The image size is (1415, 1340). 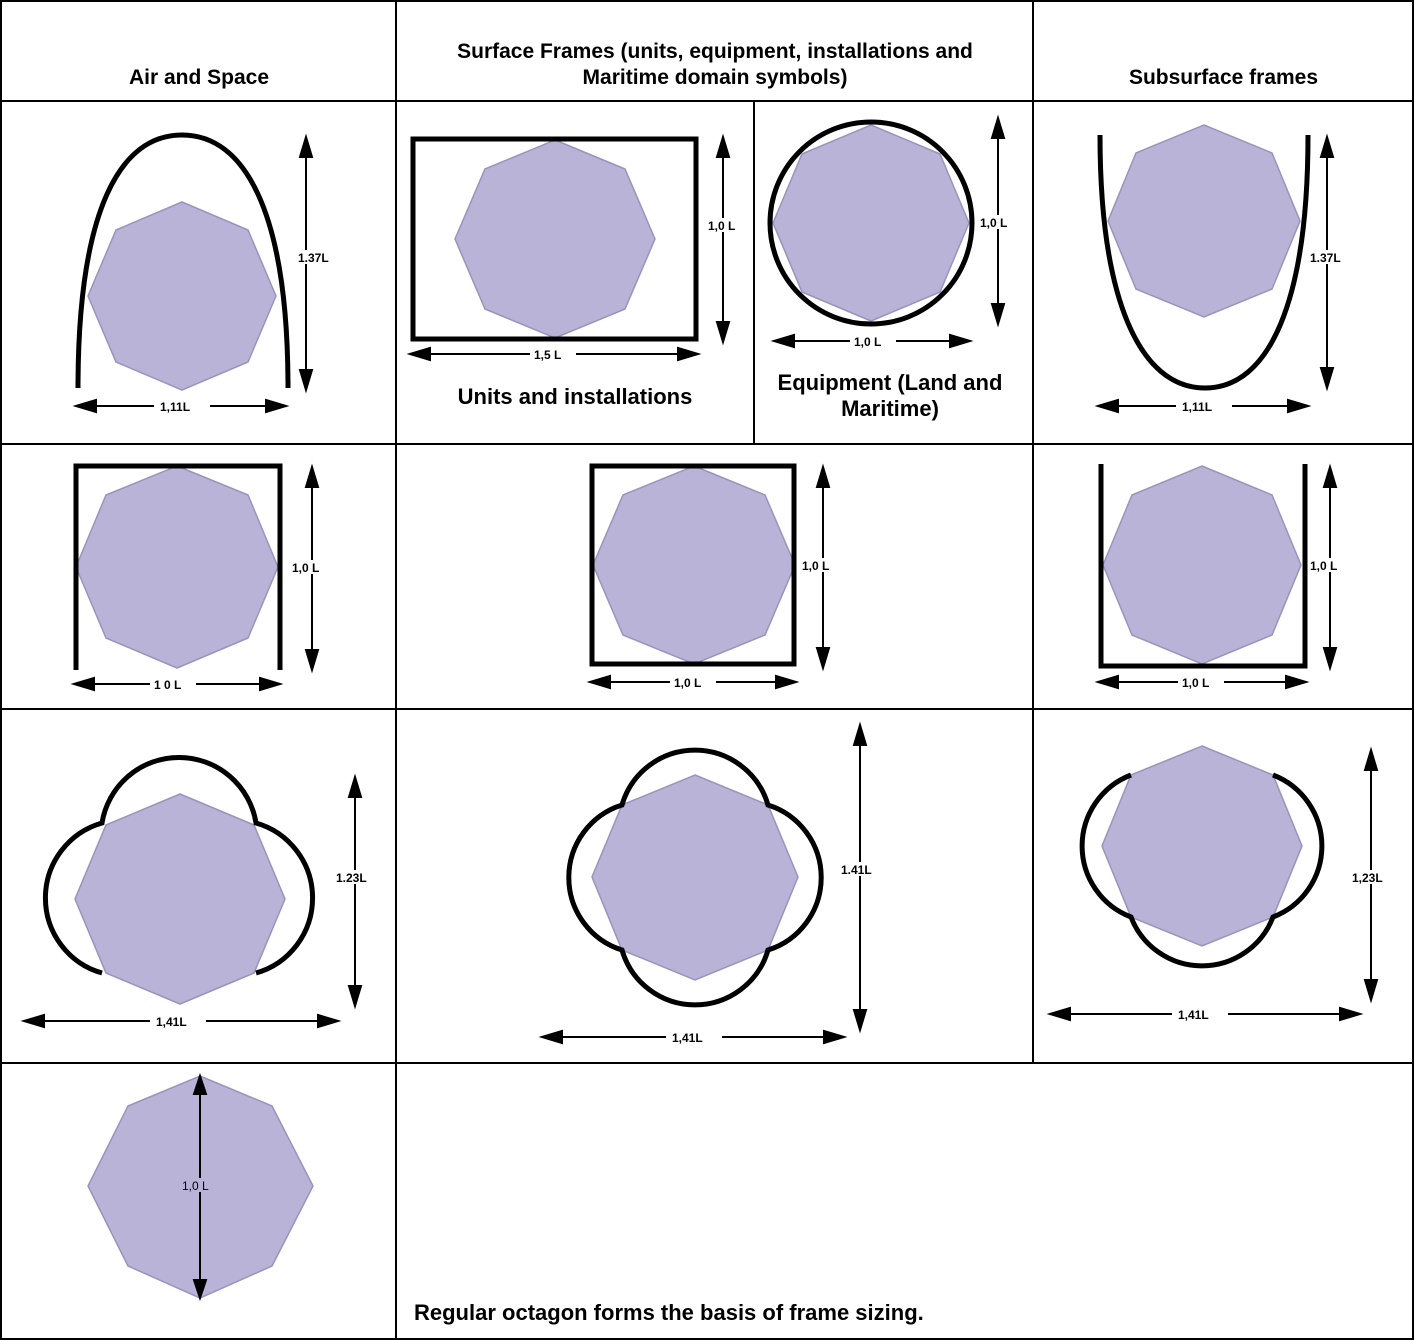 I want to click on dim-label: 1 0 L, so click(x=167, y=685).